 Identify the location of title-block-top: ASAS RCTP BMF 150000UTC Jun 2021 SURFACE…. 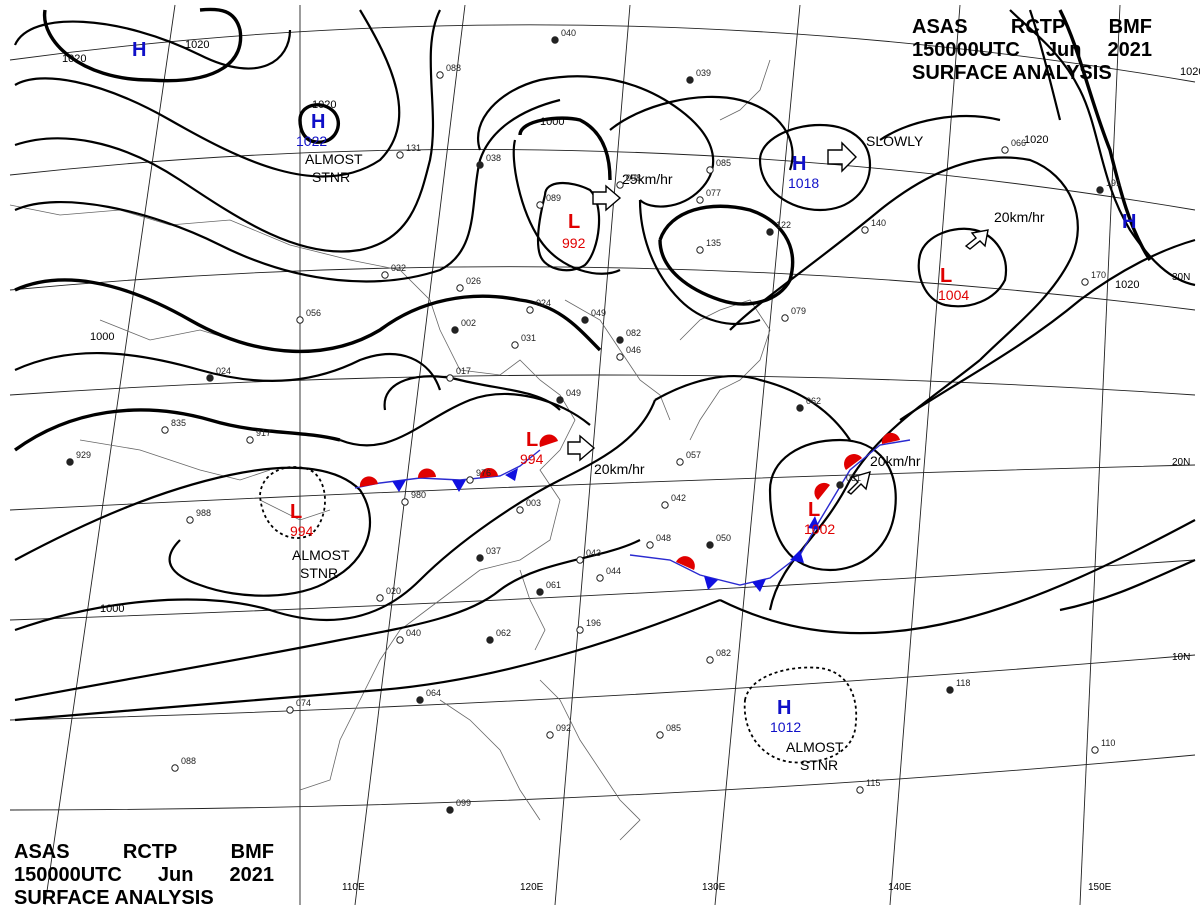
(1032, 50).